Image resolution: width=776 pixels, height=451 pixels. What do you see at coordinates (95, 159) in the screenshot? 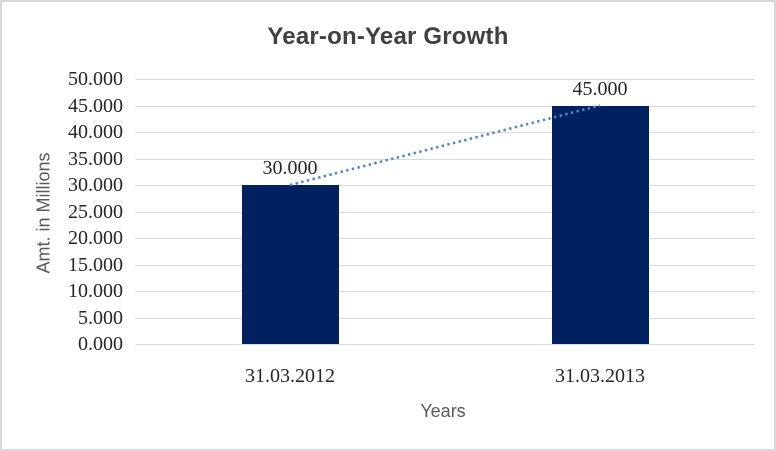
I see `y-axis-tick-label: 35.000` at bounding box center [95, 159].